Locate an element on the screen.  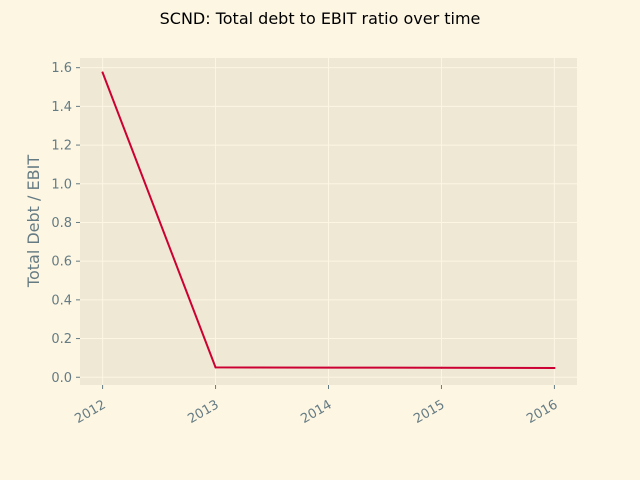
y-tick-label: 1.6 is located at coordinates (61, 68).